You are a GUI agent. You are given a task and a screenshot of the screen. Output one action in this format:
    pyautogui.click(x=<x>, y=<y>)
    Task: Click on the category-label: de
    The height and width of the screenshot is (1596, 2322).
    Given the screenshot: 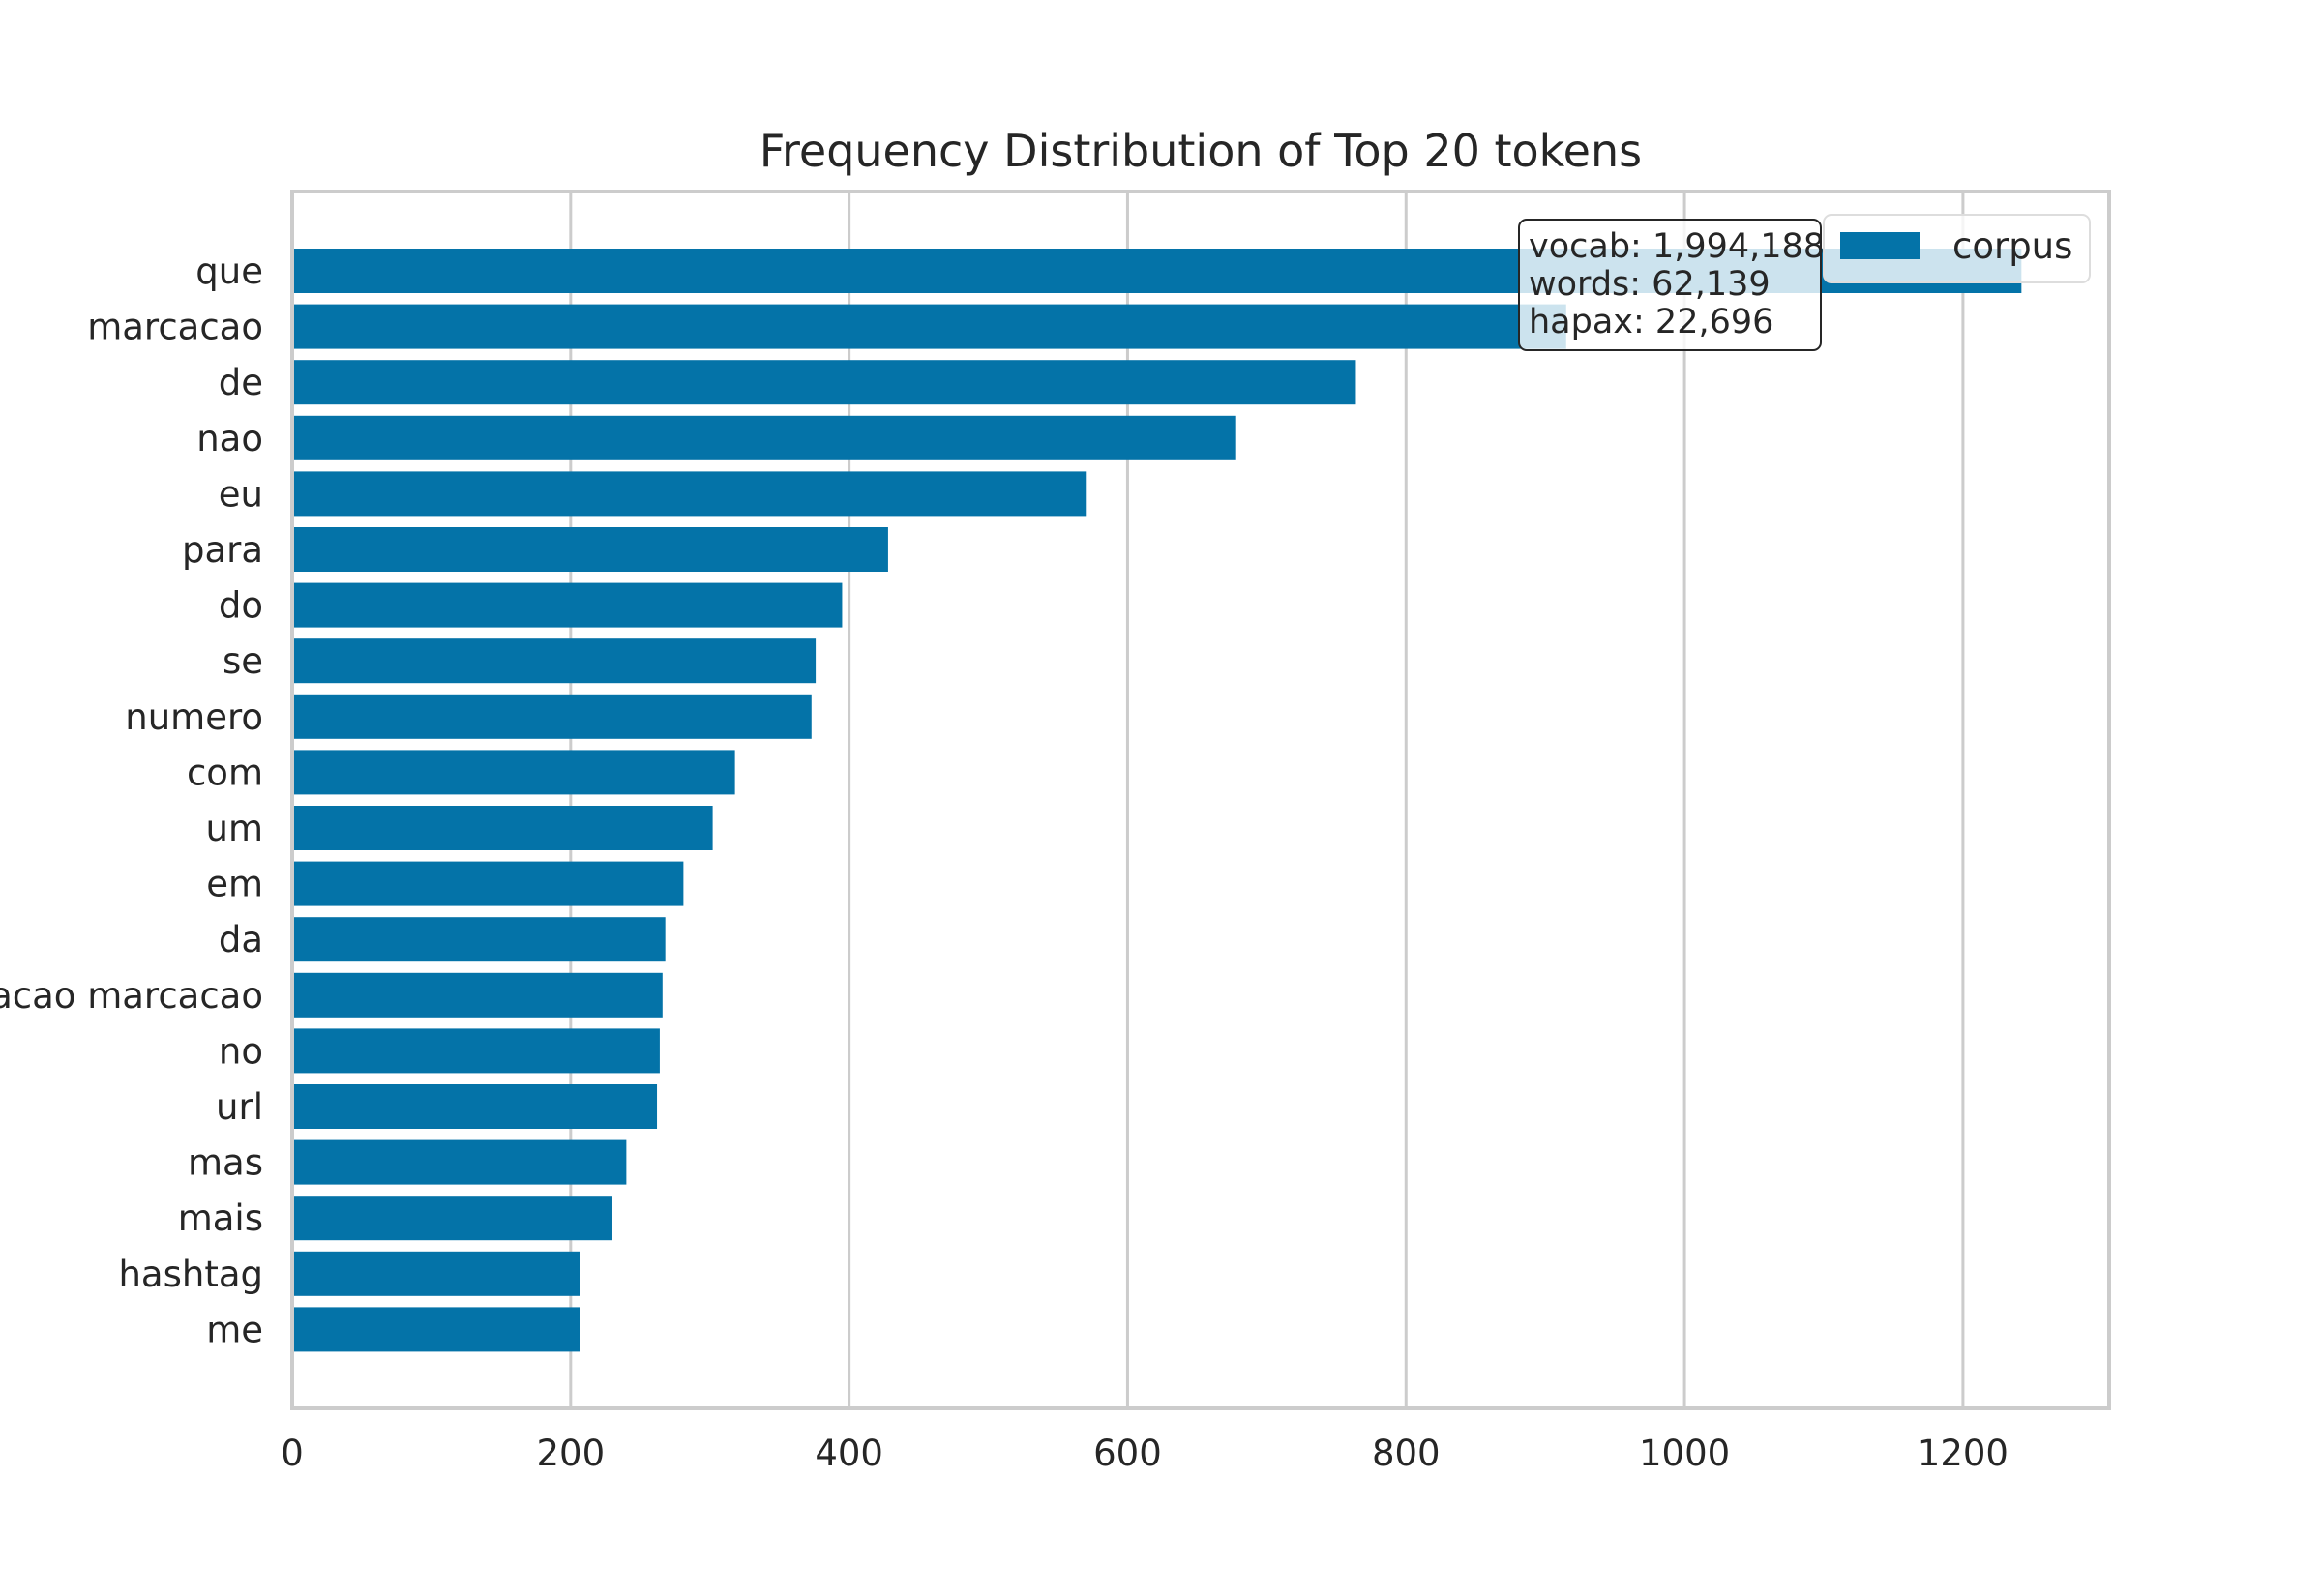 What is the action you would take?
    pyautogui.click(x=241, y=382)
    